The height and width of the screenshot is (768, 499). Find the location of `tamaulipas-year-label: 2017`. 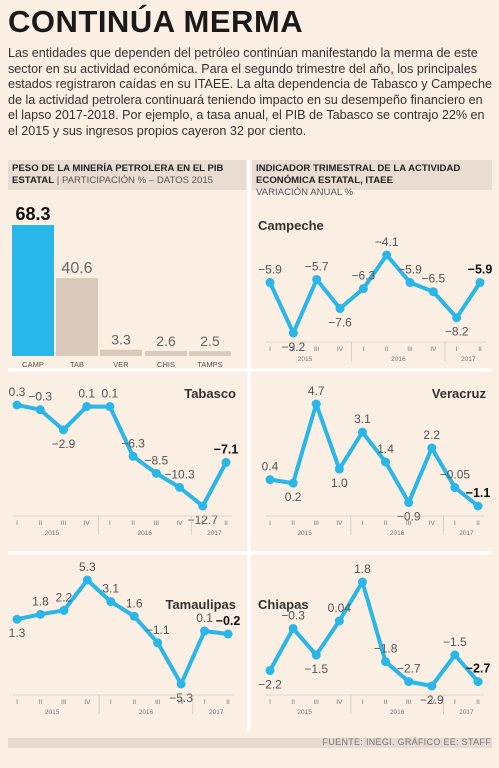

tamaulipas-year-label: 2017 is located at coordinates (216, 712).